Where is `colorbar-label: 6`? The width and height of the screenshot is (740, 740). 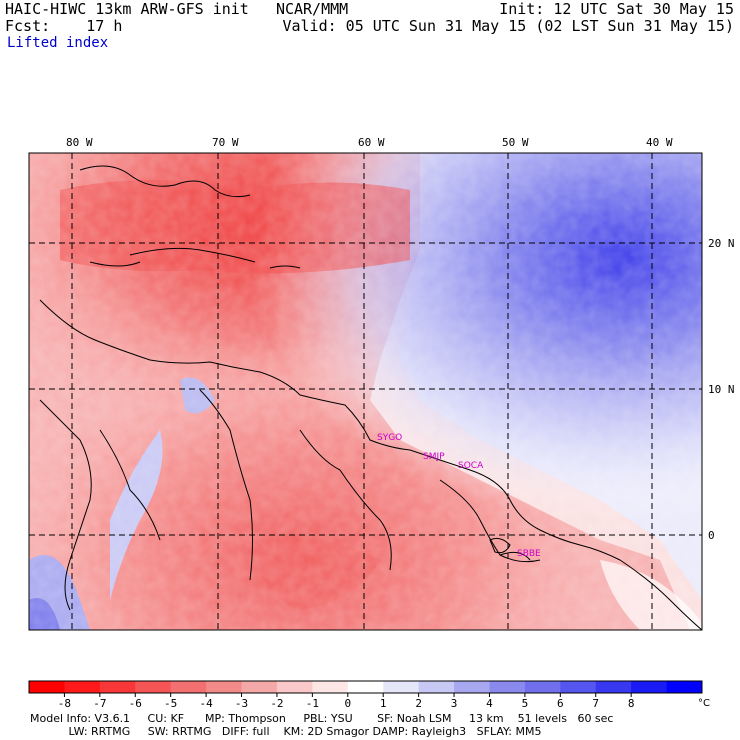
colorbar-label: 6 is located at coordinates (560, 703).